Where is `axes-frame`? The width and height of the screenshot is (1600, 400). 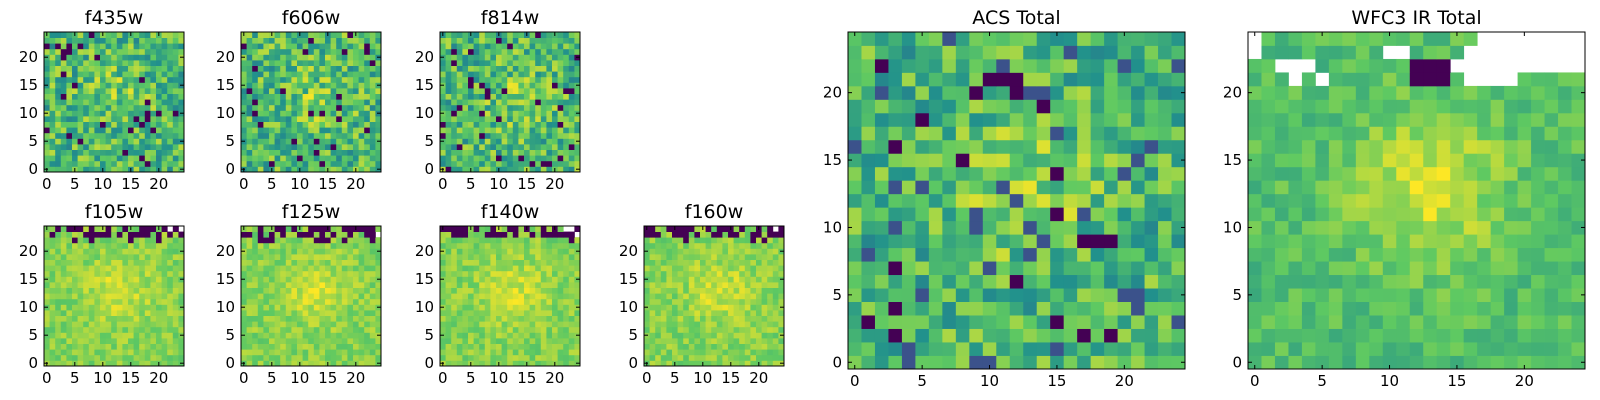
axes-frame is located at coordinates (114, 296).